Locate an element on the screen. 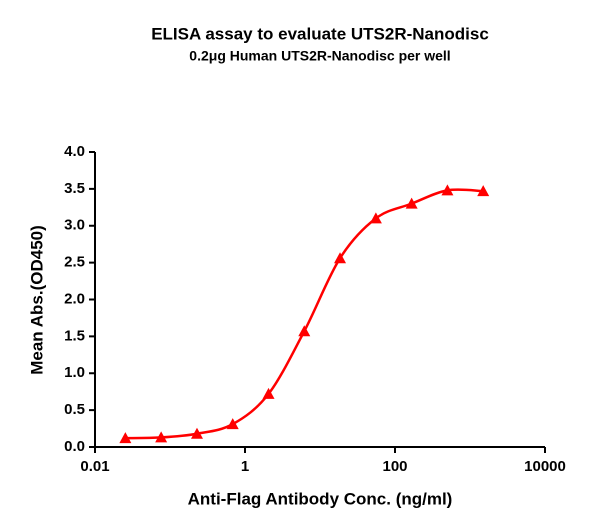  y-tick-label: 1.5 is located at coordinates (74, 335).